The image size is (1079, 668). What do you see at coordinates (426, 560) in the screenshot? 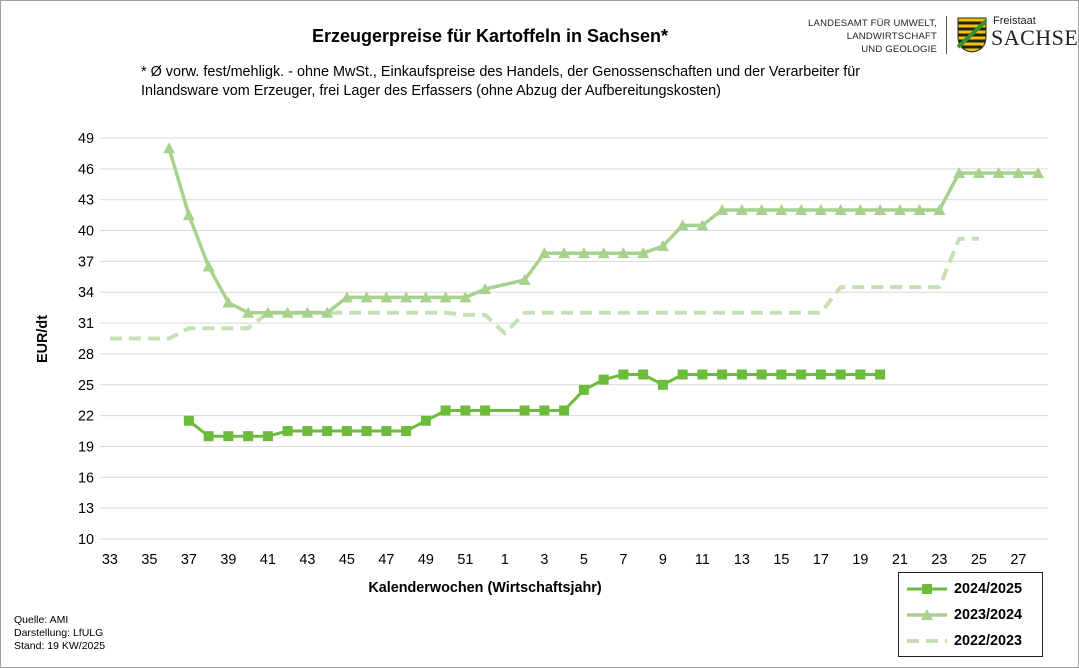
I see `x-tick-label: 49` at bounding box center [426, 560].